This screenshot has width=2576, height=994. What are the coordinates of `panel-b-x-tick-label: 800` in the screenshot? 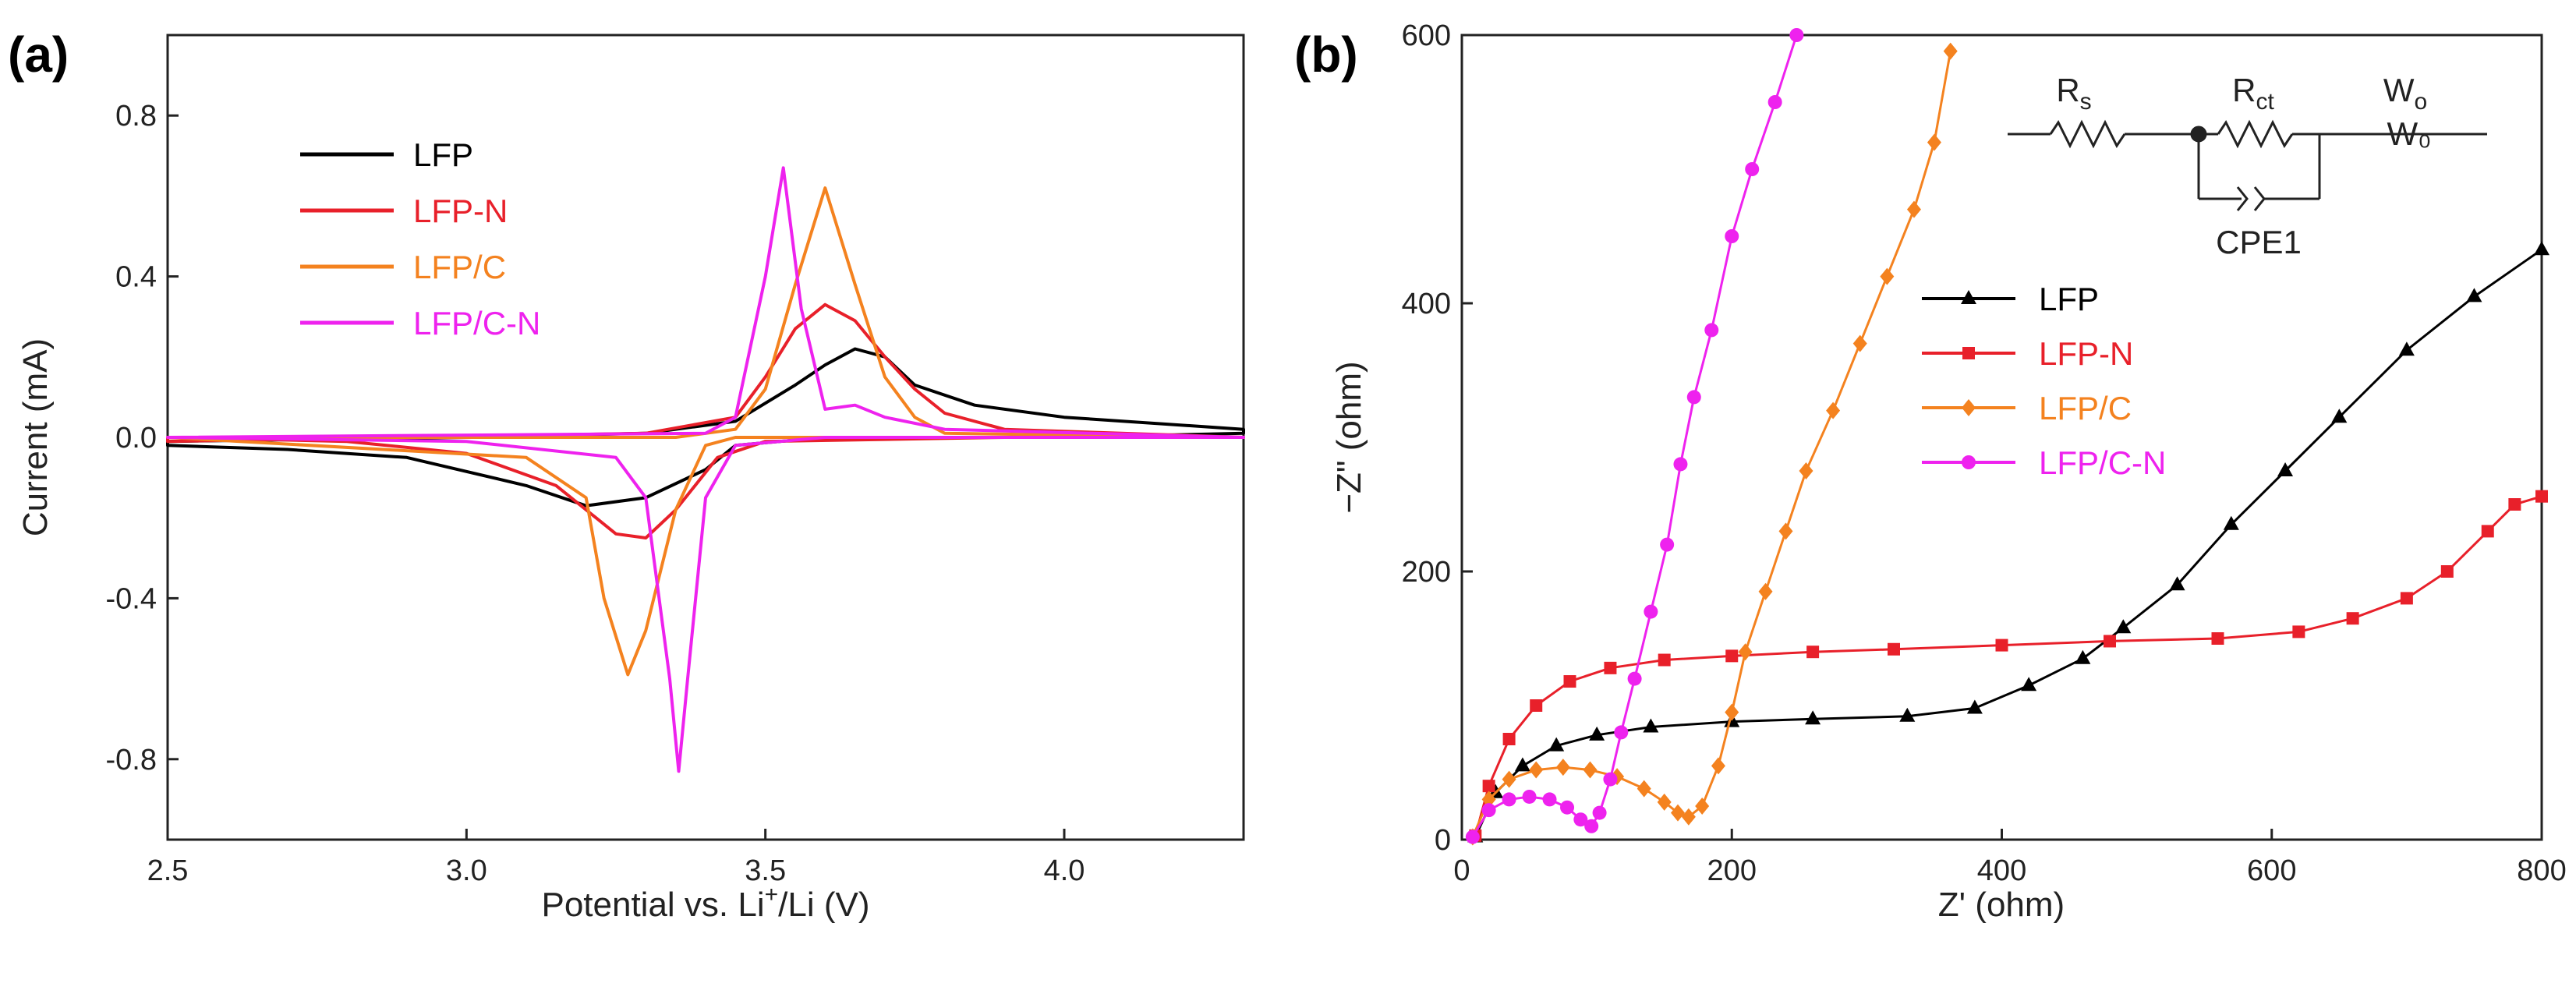 It's located at (2541, 870).